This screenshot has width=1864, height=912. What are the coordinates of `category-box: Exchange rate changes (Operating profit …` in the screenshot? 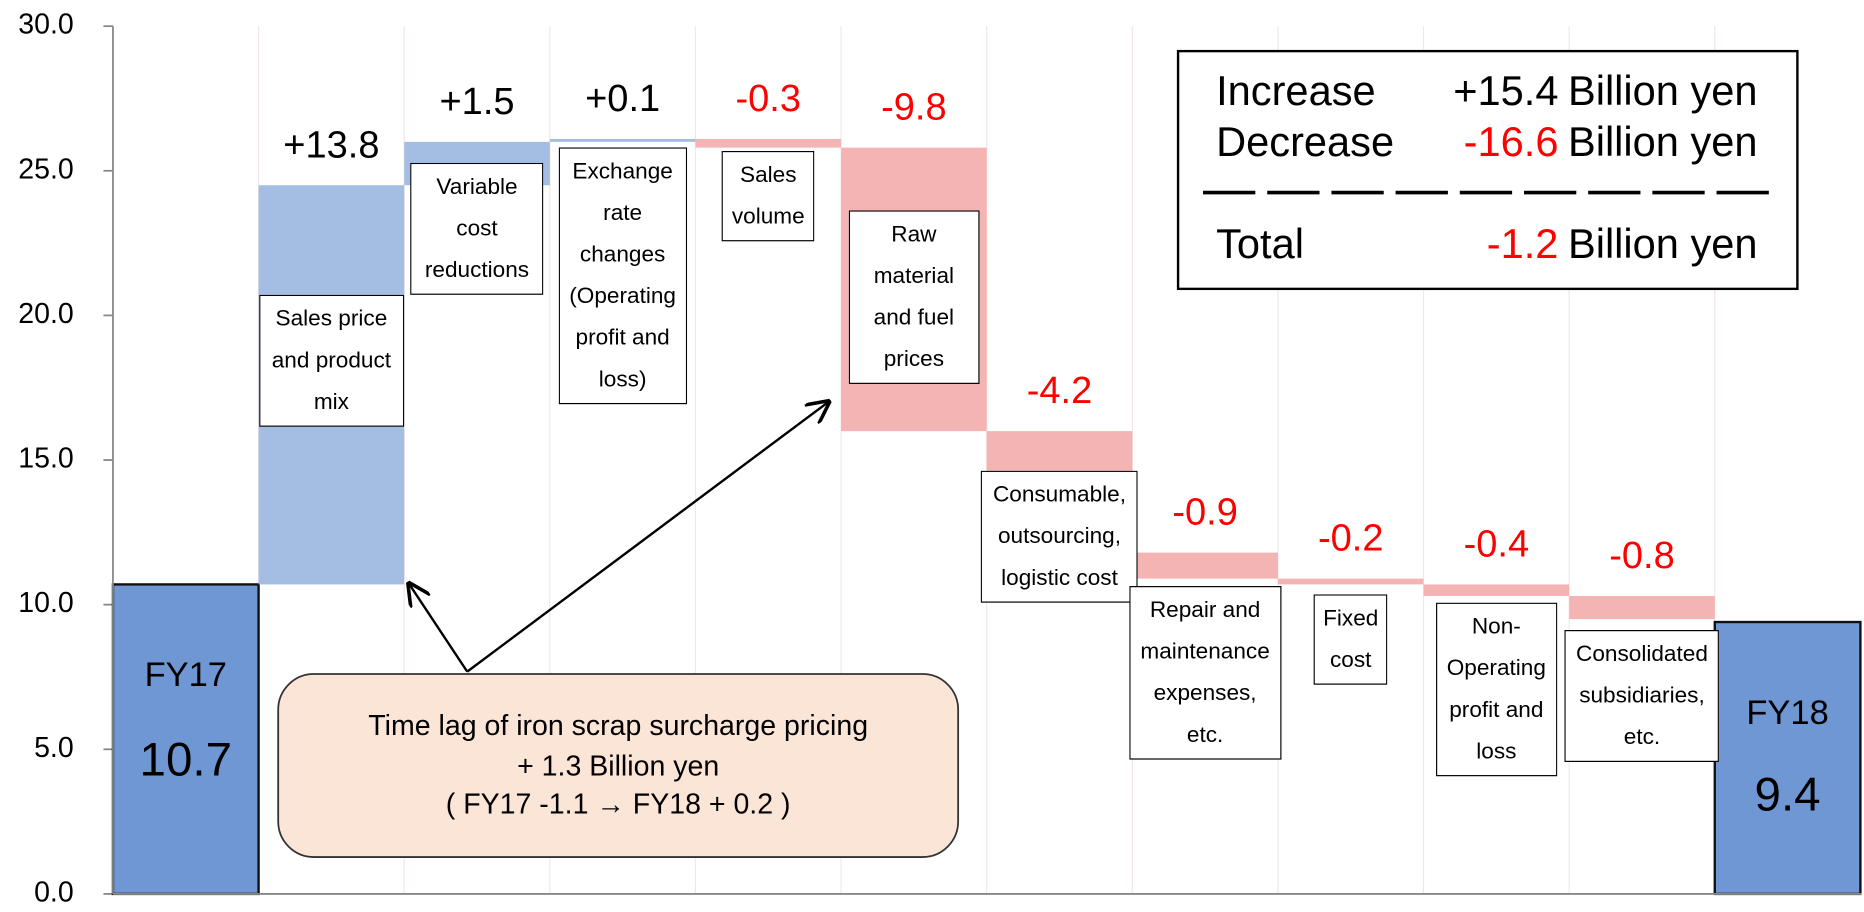 It's located at (622, 276).